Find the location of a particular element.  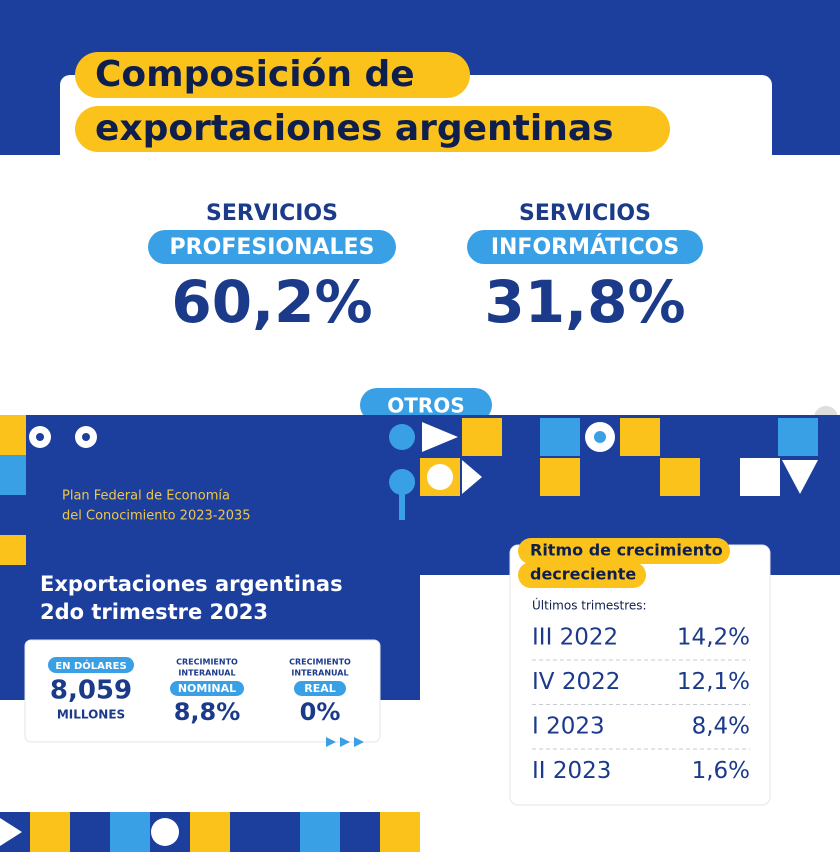

item-value: 60,2% is located at coordinates (271, 302).